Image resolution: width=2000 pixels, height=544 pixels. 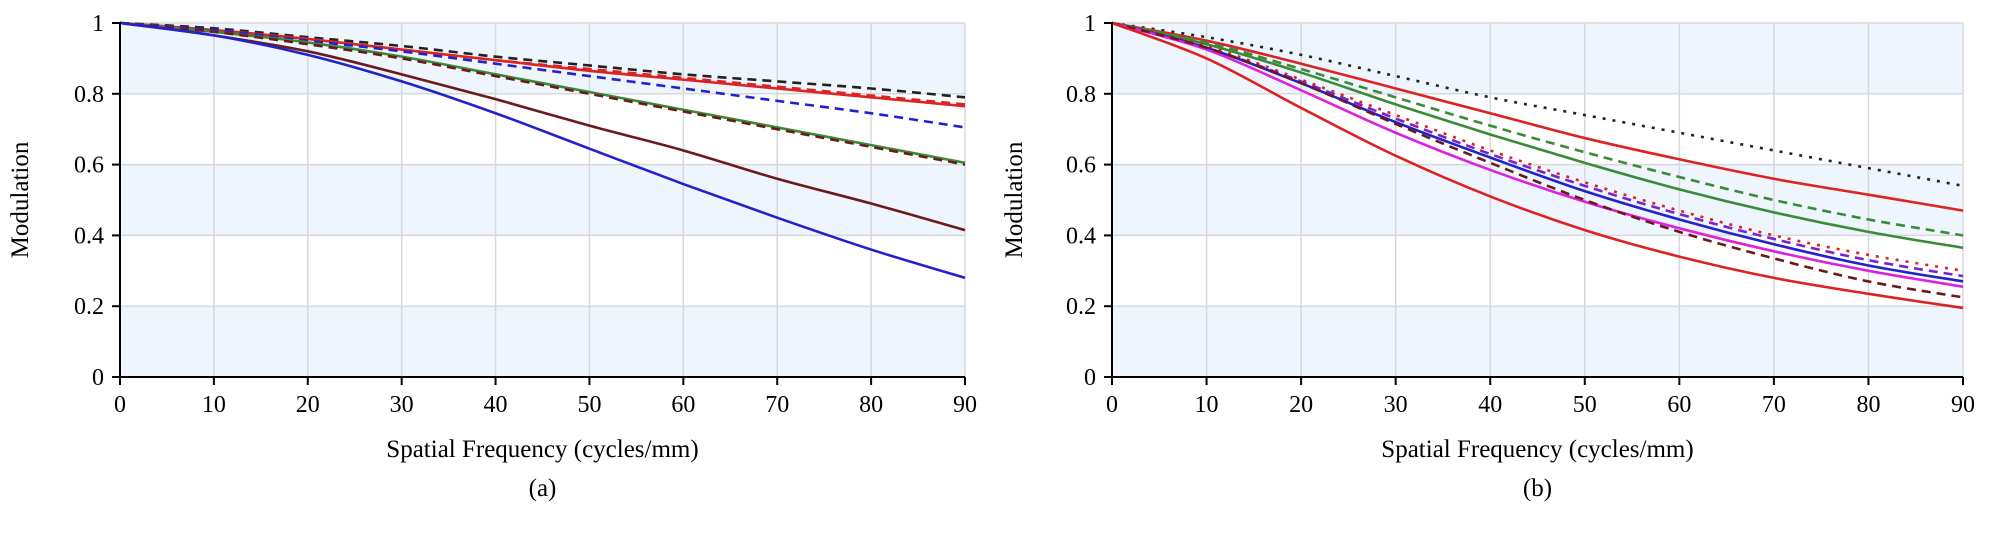 I want to click on series-line-a-6: dark red dashed, so click(x=542, y=93).